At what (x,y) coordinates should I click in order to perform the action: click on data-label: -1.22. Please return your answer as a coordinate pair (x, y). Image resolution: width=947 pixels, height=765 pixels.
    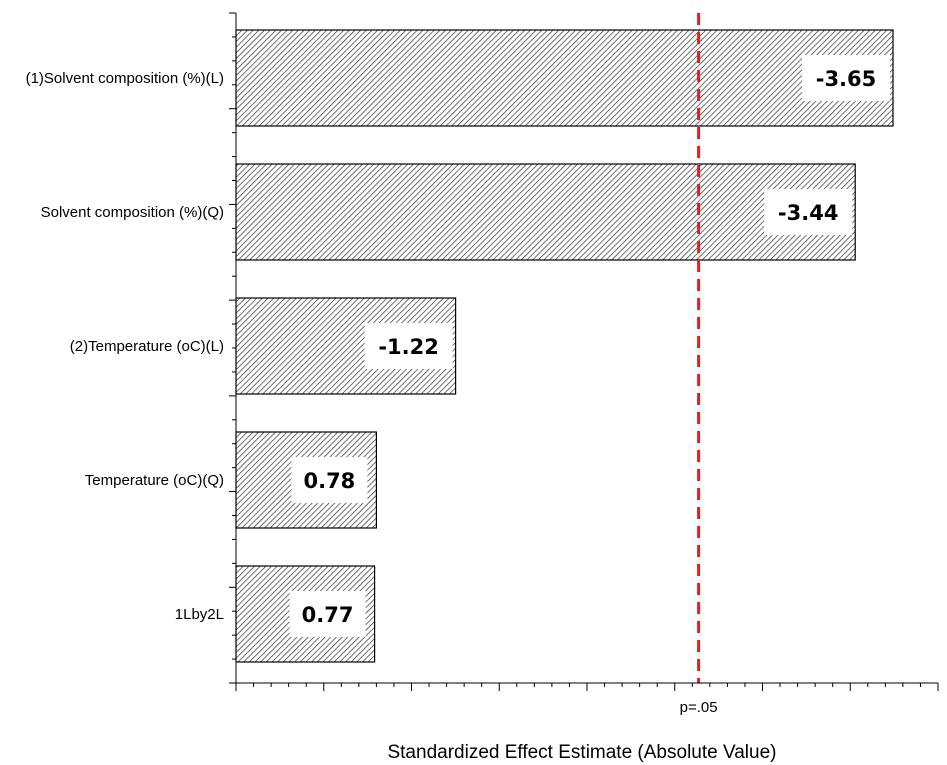
    Looking at the image, I should click on (408, 347).